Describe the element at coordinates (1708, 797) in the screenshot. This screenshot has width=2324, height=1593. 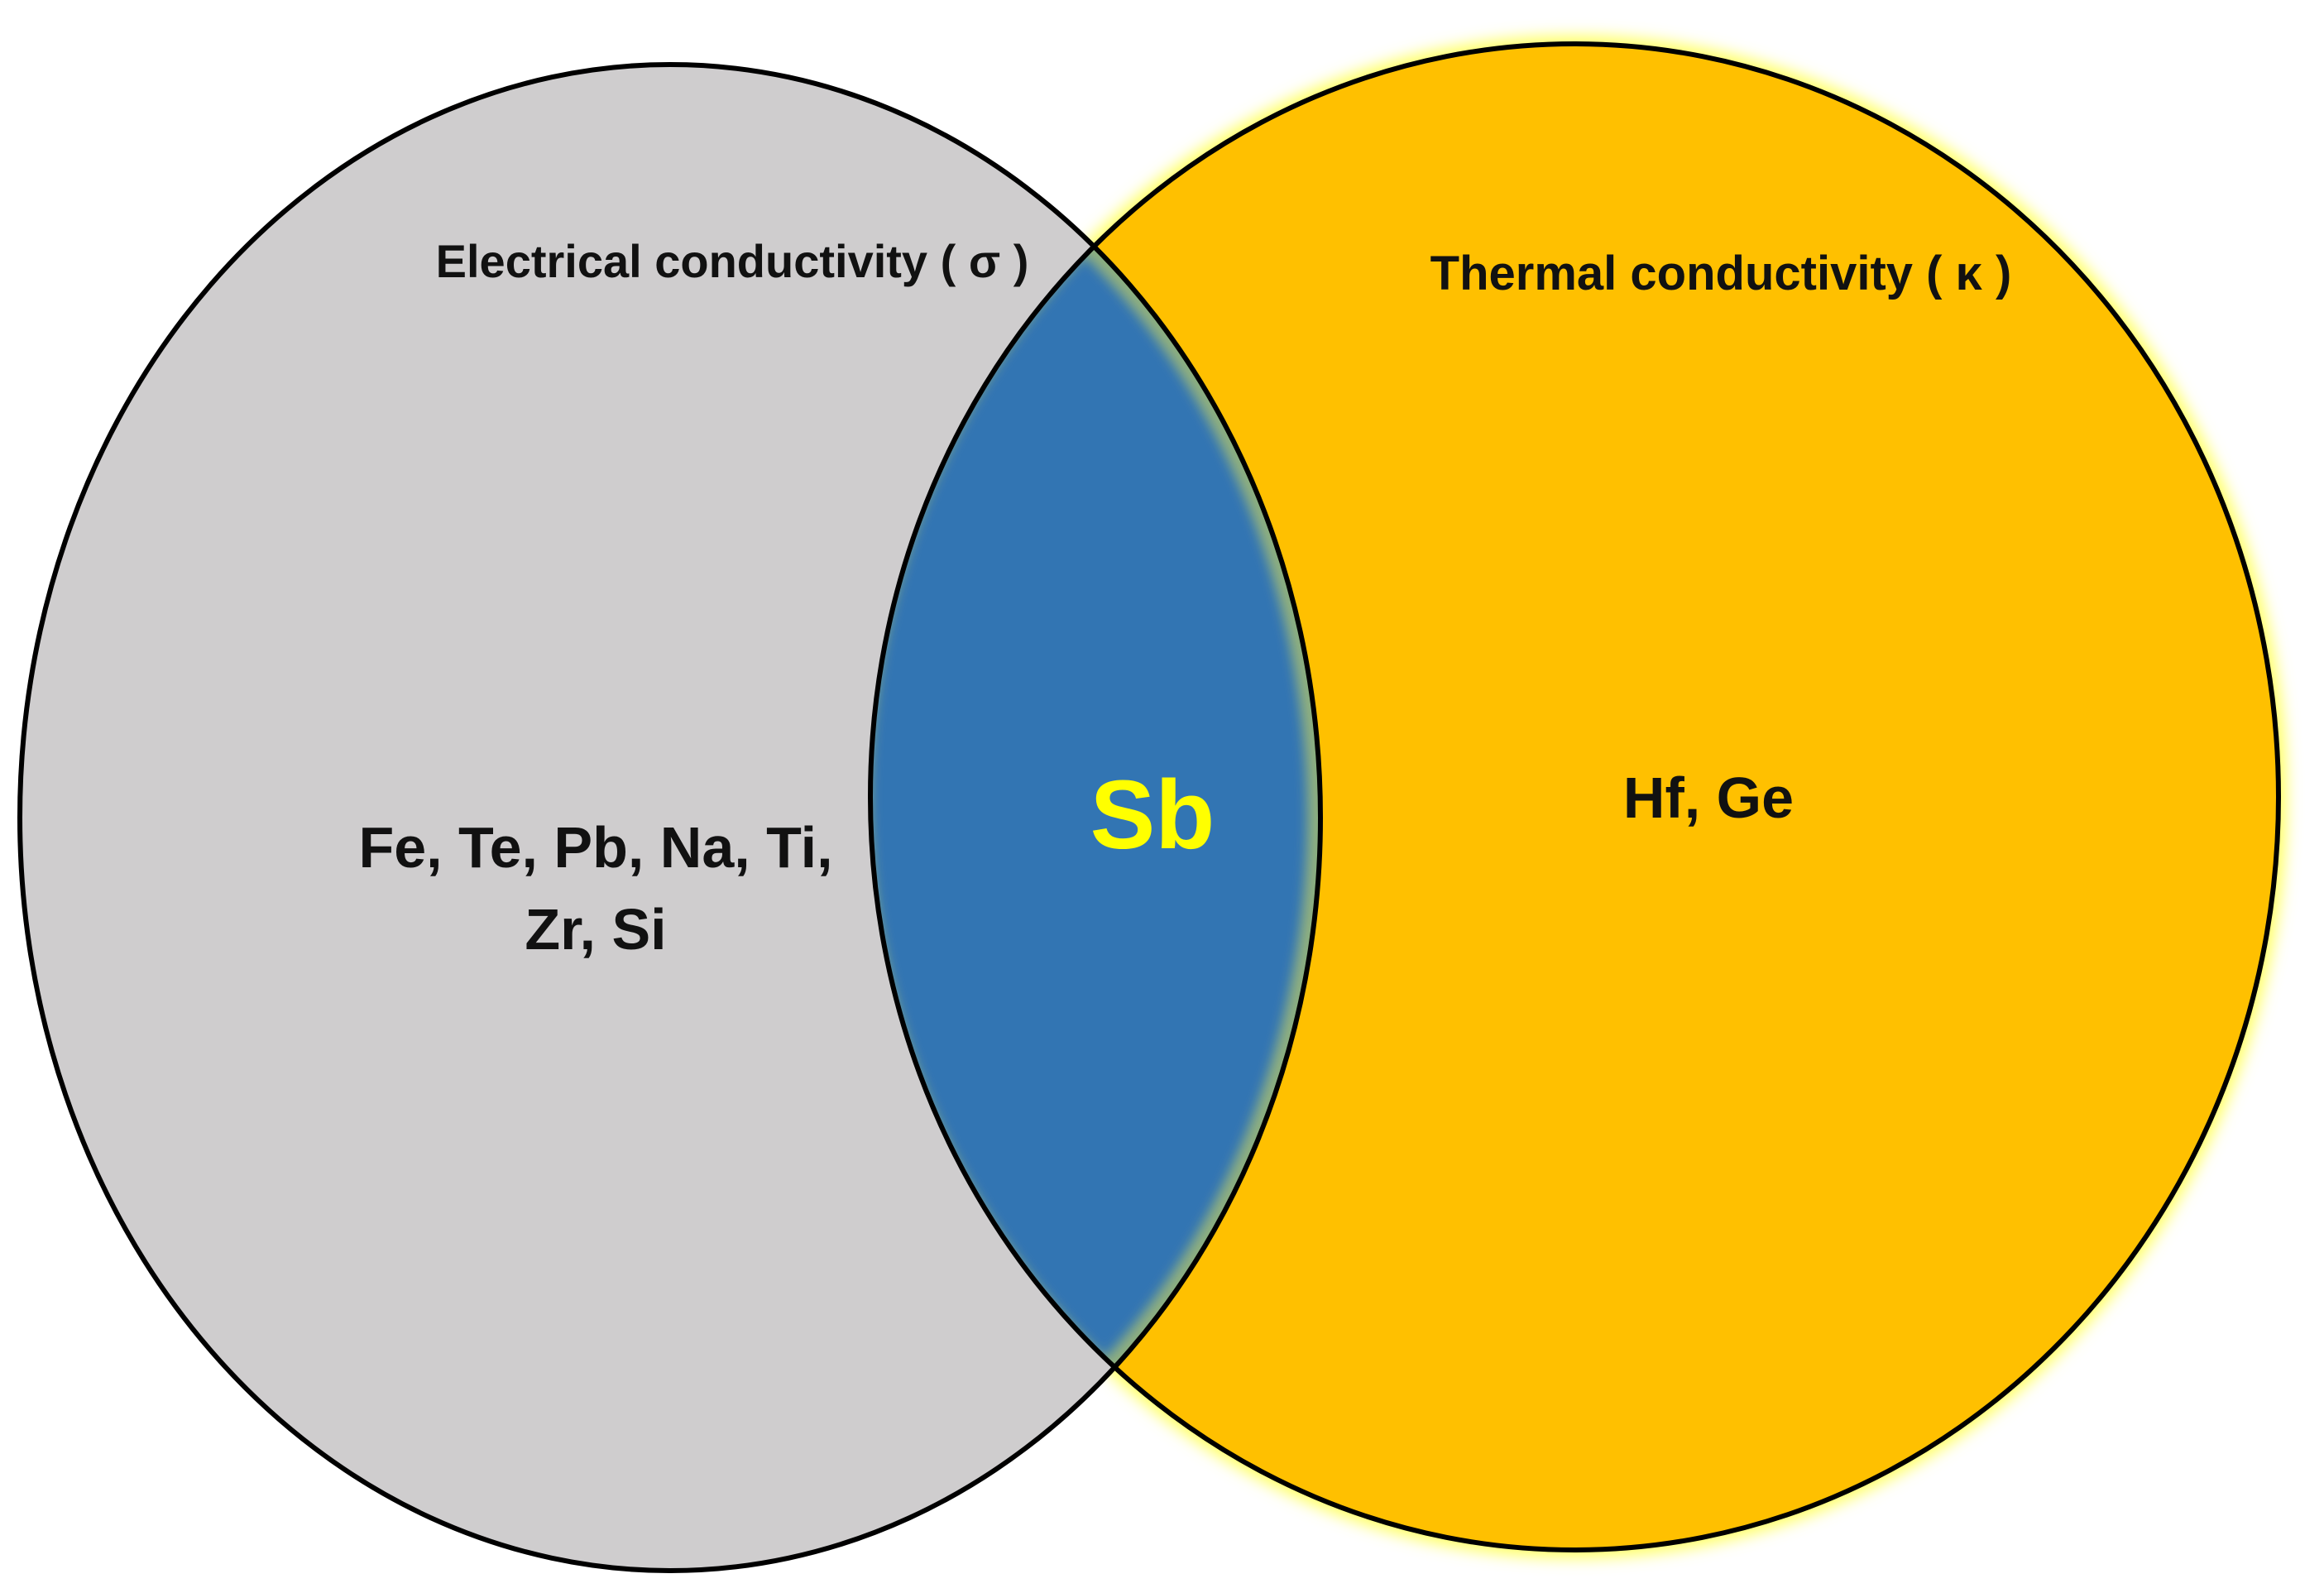
I see `right-set-members: Hf, Ge` at that location.